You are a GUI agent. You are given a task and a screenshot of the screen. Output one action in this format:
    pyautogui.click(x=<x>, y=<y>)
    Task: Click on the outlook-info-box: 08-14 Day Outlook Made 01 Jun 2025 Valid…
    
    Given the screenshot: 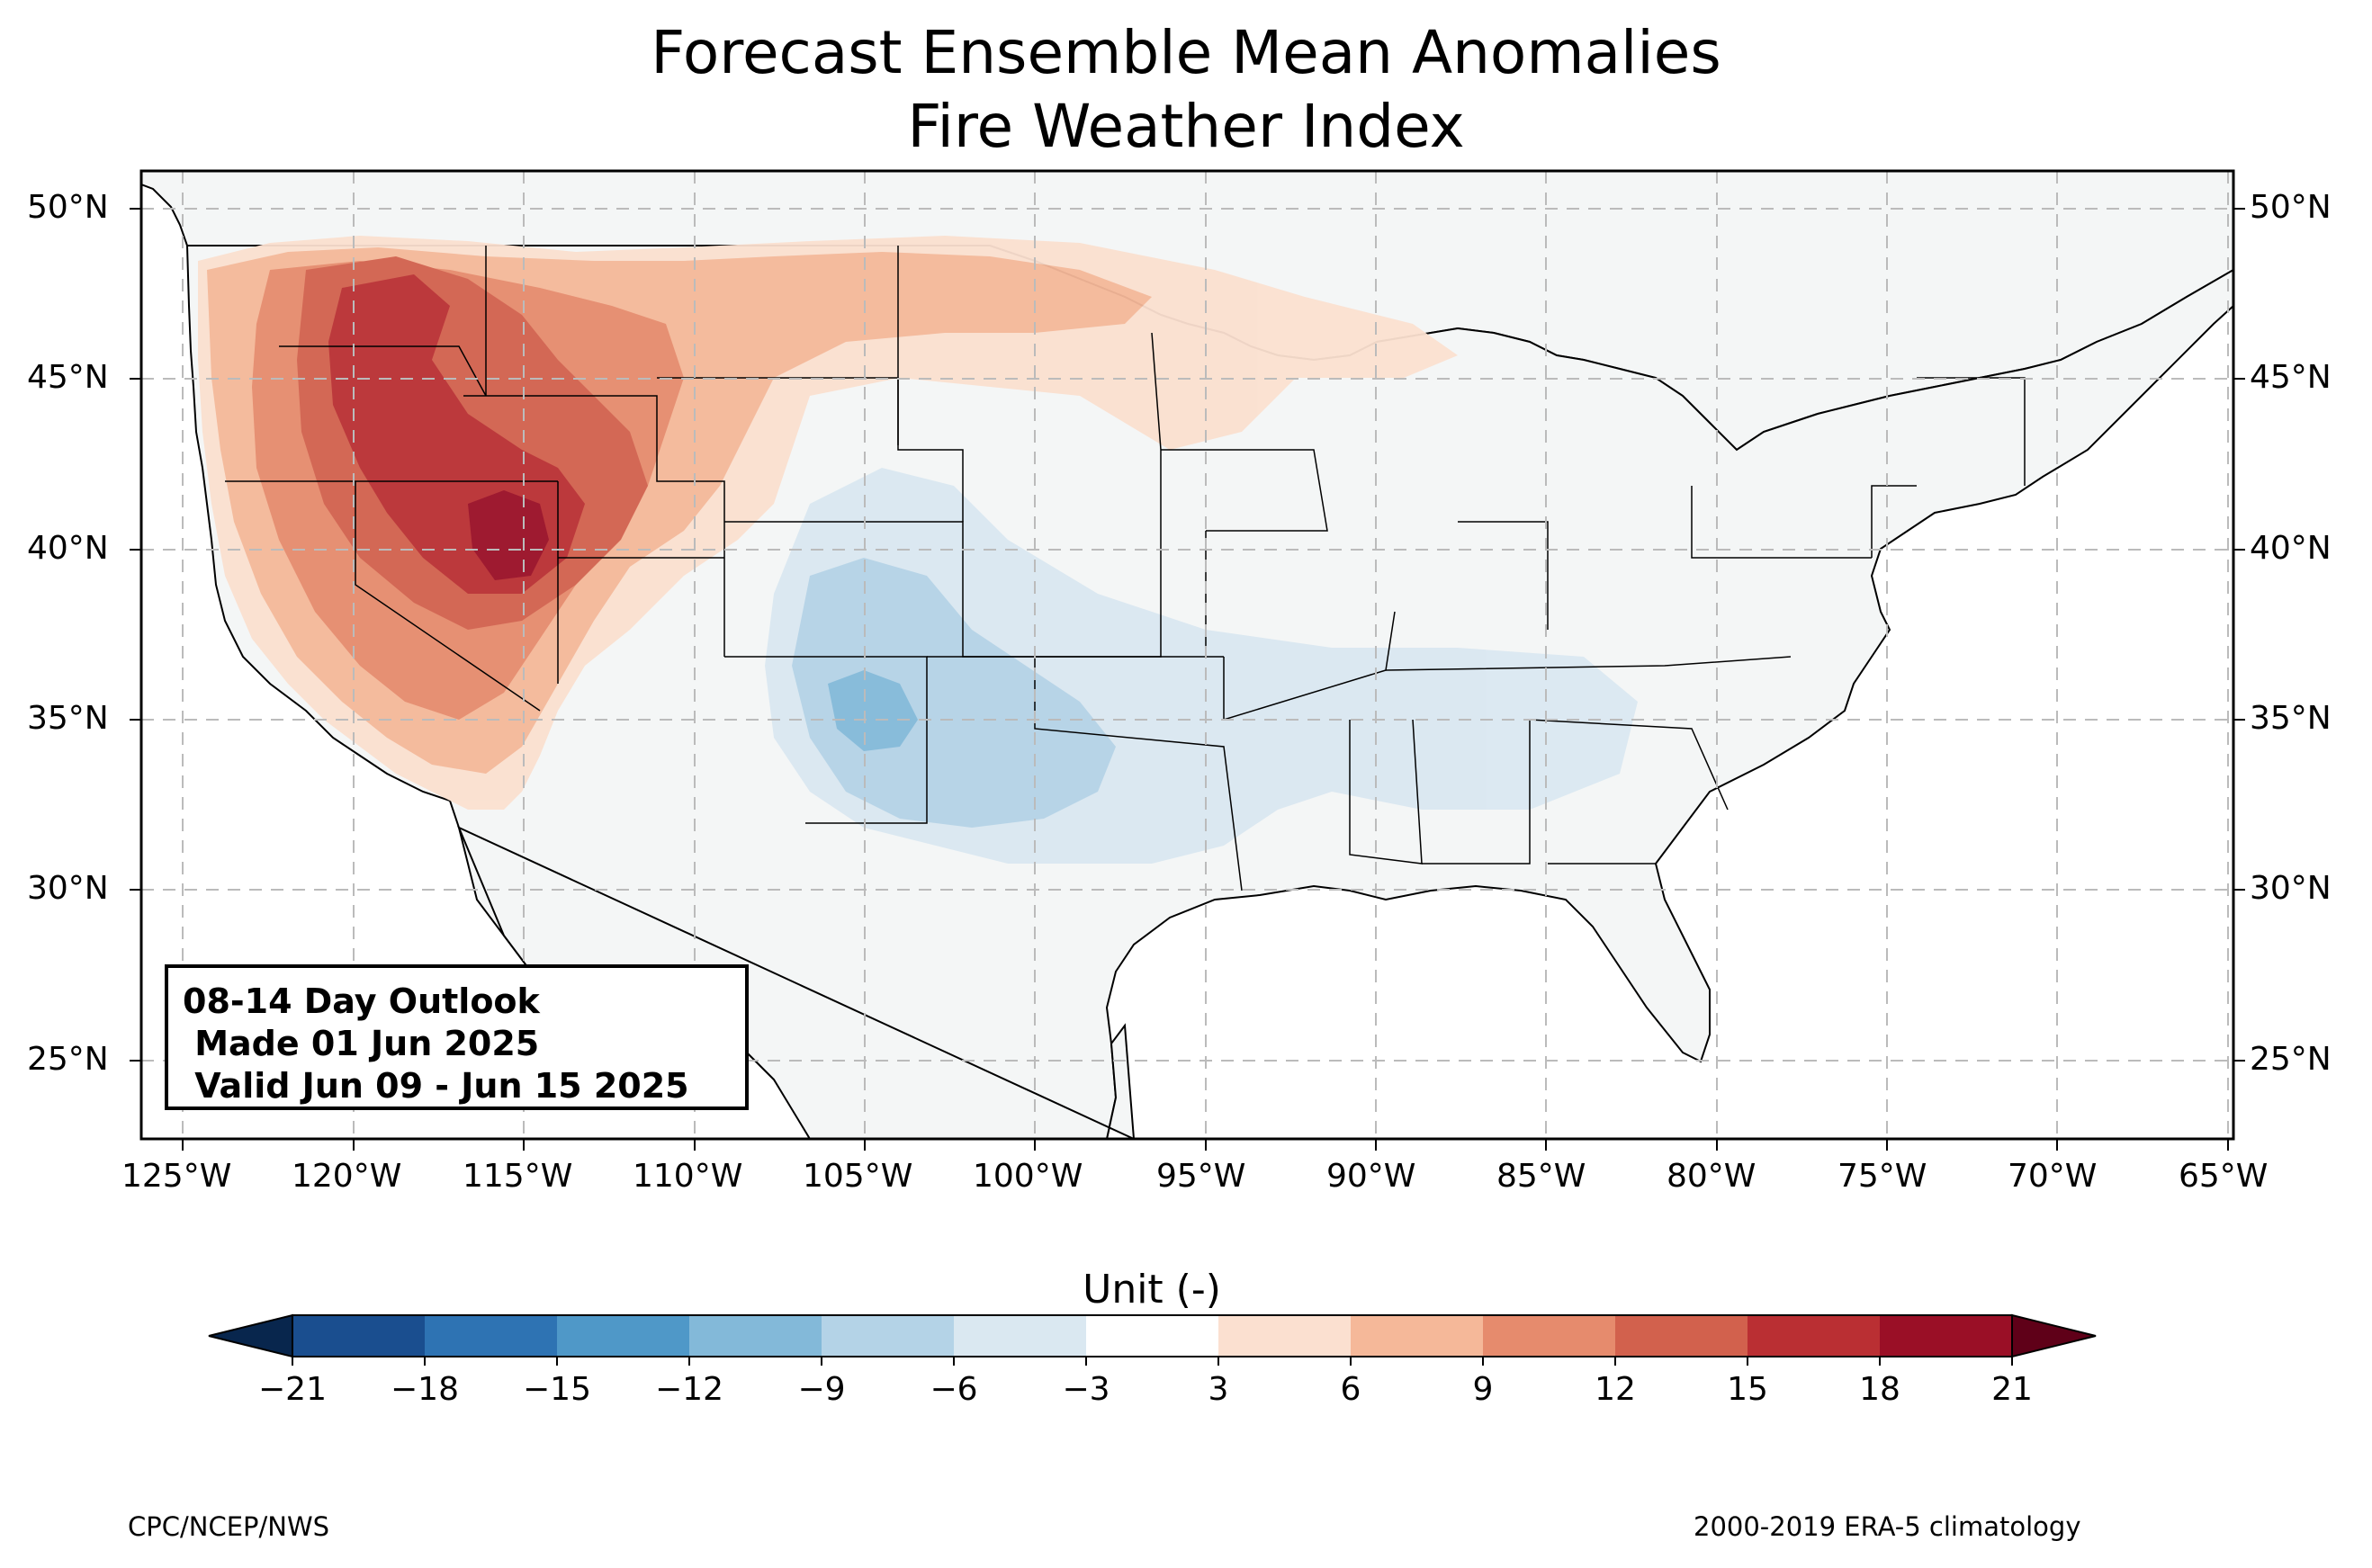 What is the action you would take?
    pyautogui.click(x=457, y=1037)
    